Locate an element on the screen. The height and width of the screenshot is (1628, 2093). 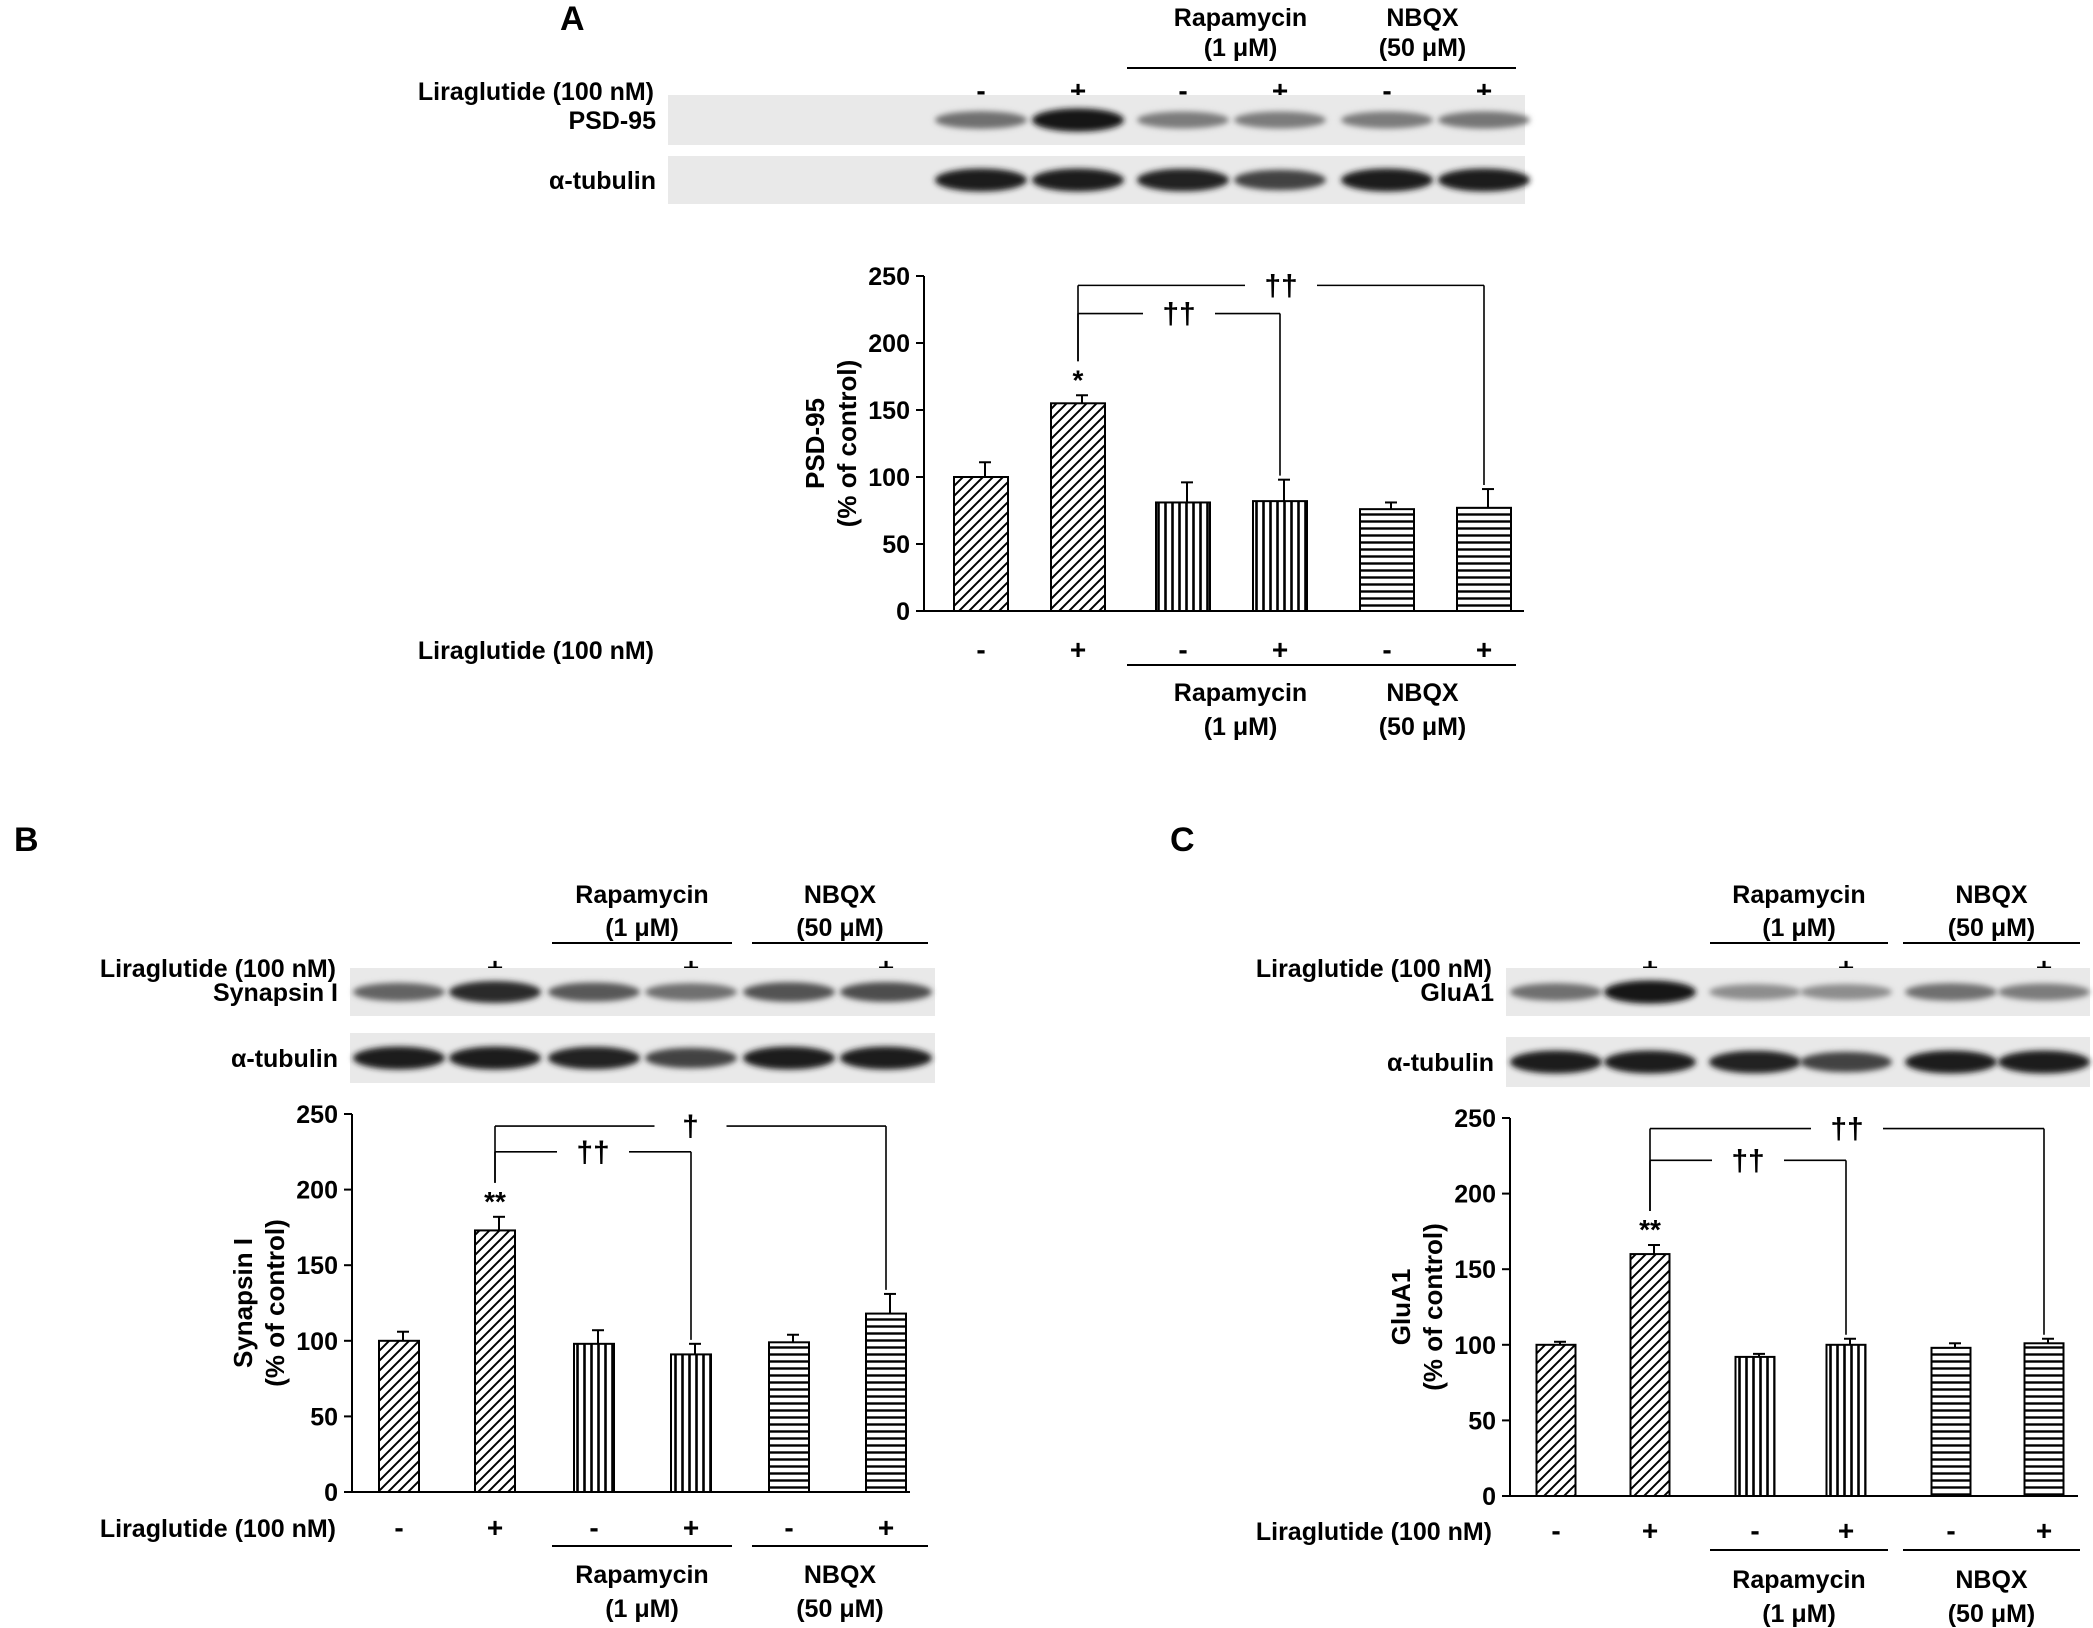
blot-label: α-tubulin is located at coordinates (602, 181).